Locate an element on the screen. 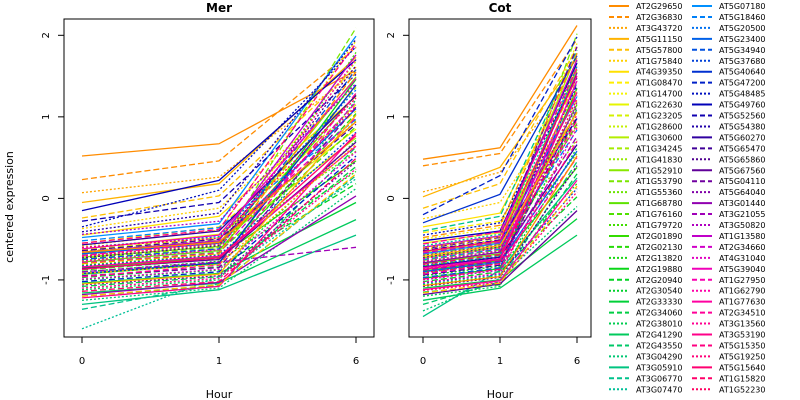 The width and height of the screenshot is (800, 400). legend-label: AT5G60270 is located at coordinates (742, 137).